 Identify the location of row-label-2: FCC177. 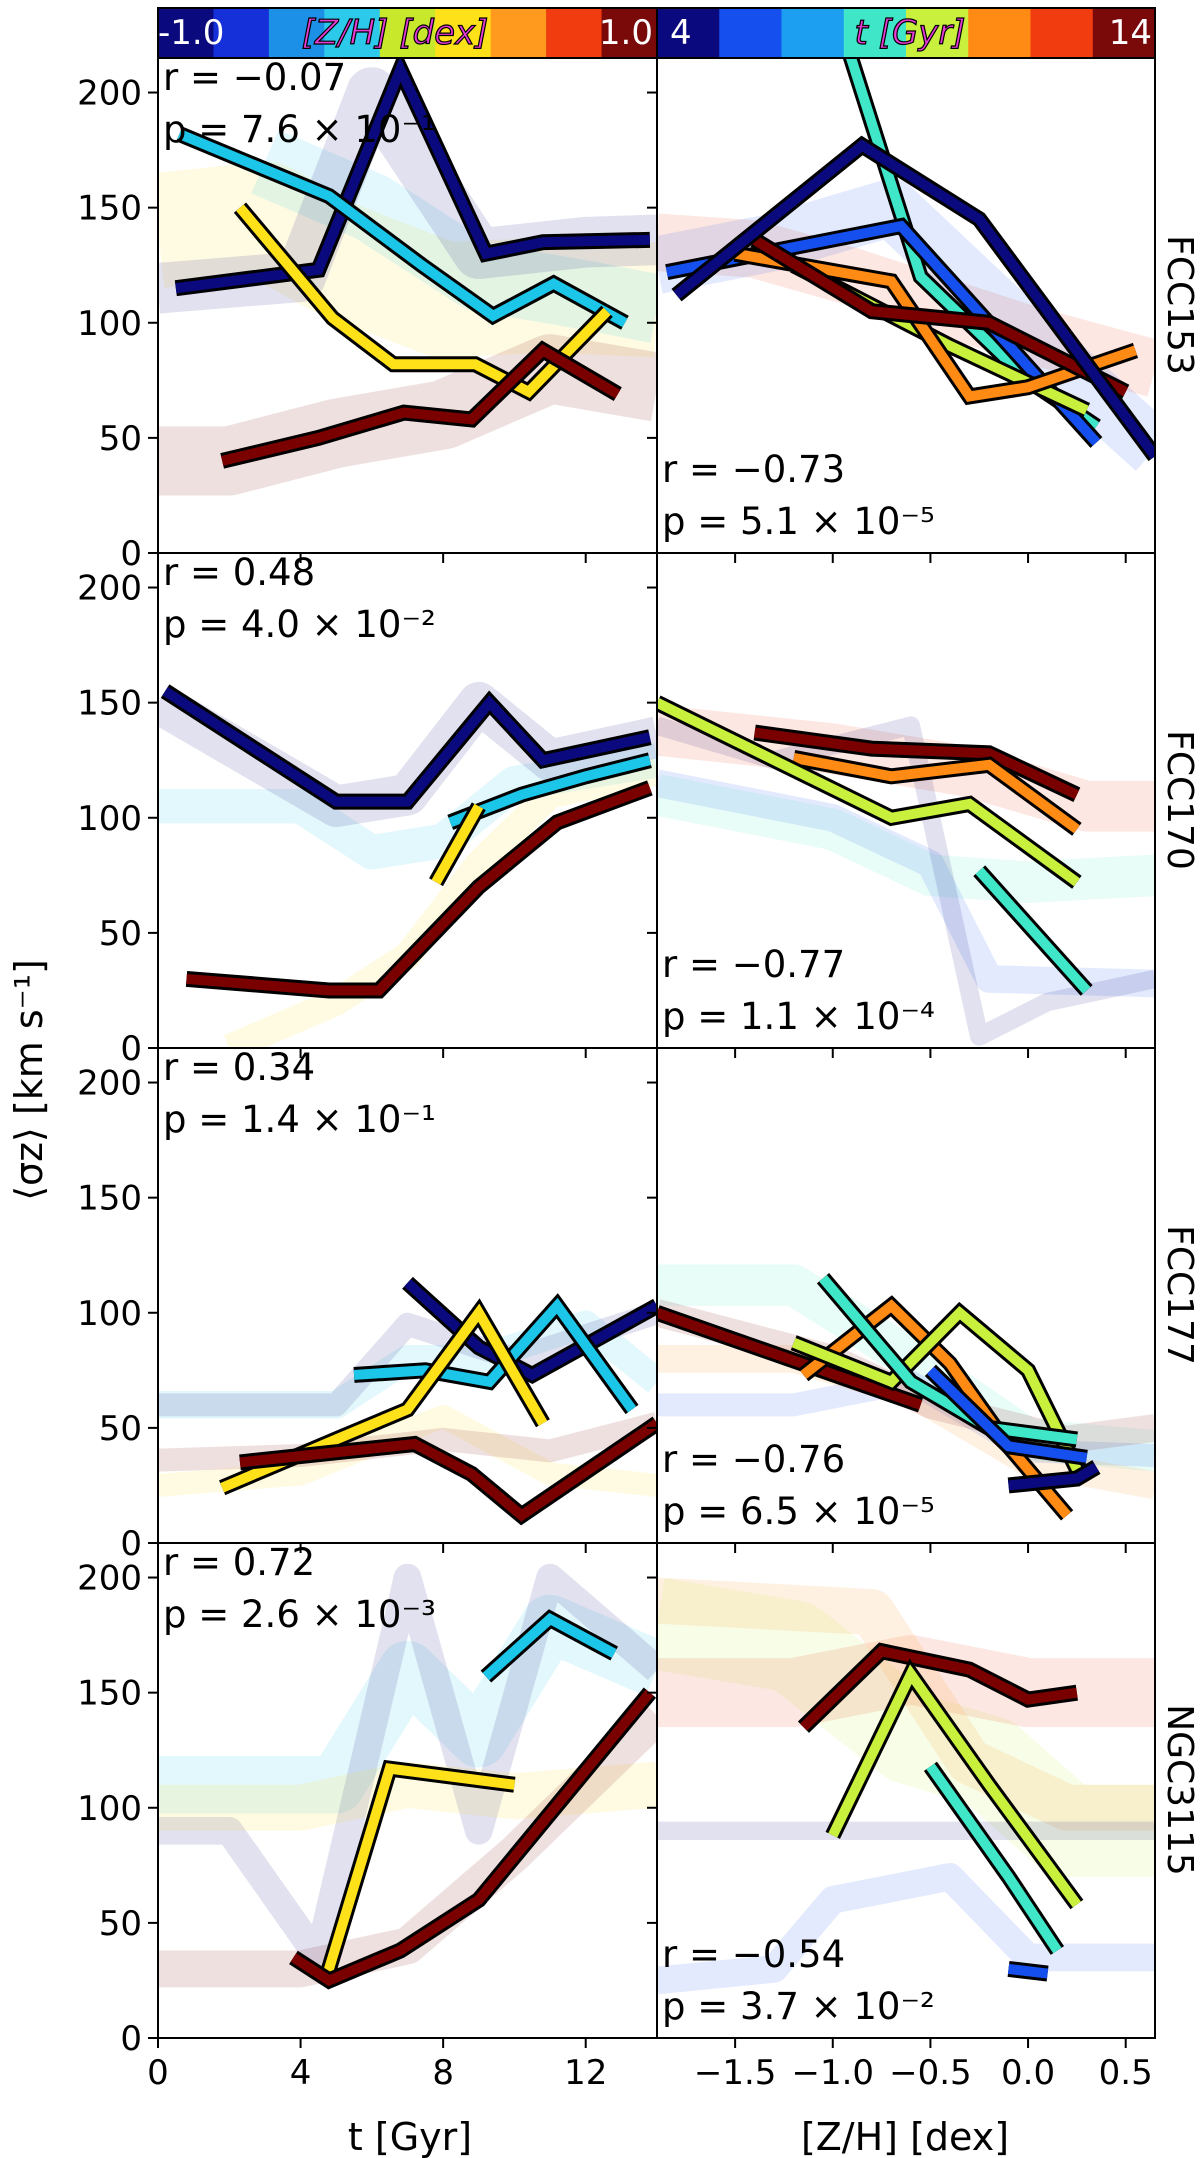
(1179, 1295).